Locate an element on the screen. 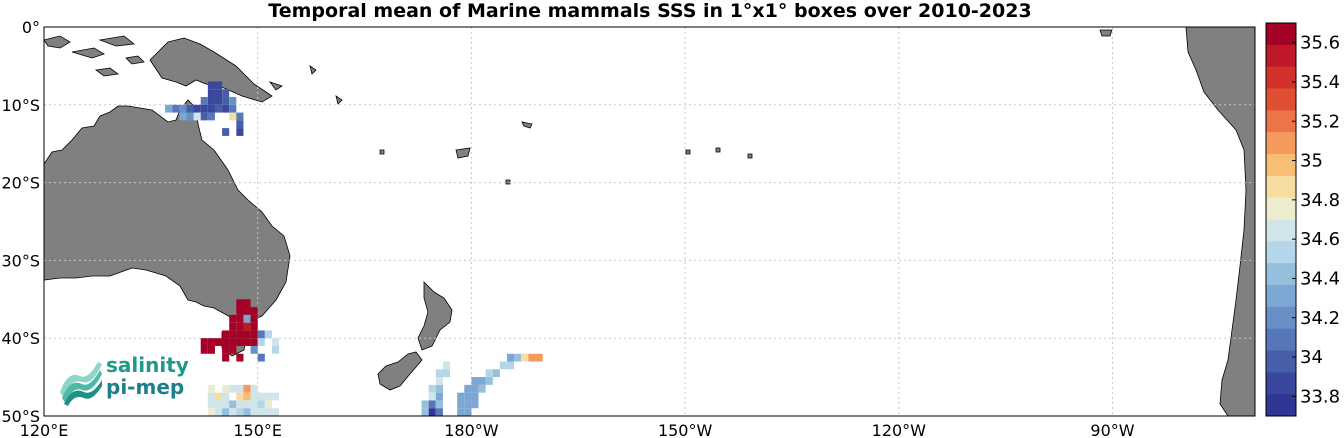 This screenshot has width=1344, height=438. colorbar-frame is located at coordinates (1281, 219).